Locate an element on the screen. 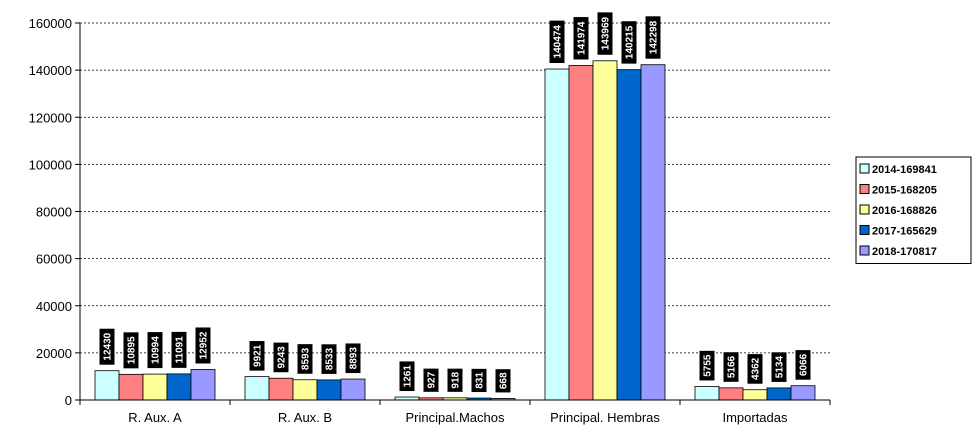 Image resolution: width=975 pixels, height=437 pixels. data-label: 10895 is located at coordinates (132, 350).